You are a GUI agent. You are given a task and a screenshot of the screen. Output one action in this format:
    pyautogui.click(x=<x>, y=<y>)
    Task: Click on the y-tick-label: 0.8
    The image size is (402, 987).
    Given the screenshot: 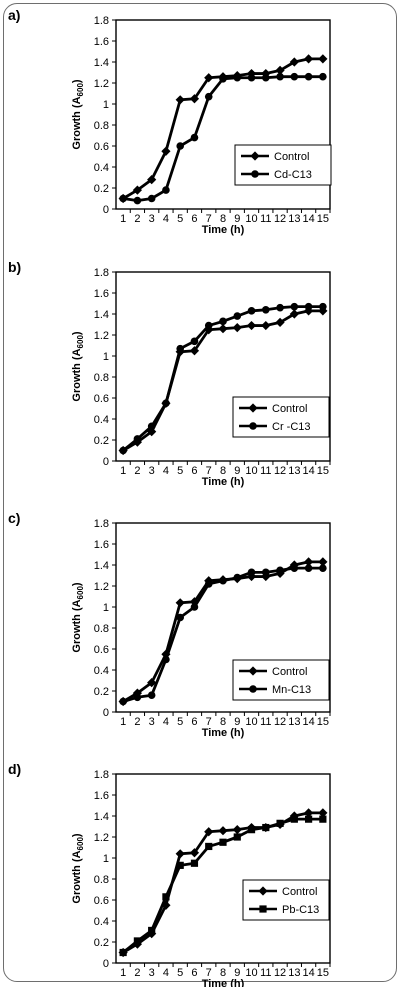 What is the action you would take?
    pyautogui.click(x=101, y=629)
    